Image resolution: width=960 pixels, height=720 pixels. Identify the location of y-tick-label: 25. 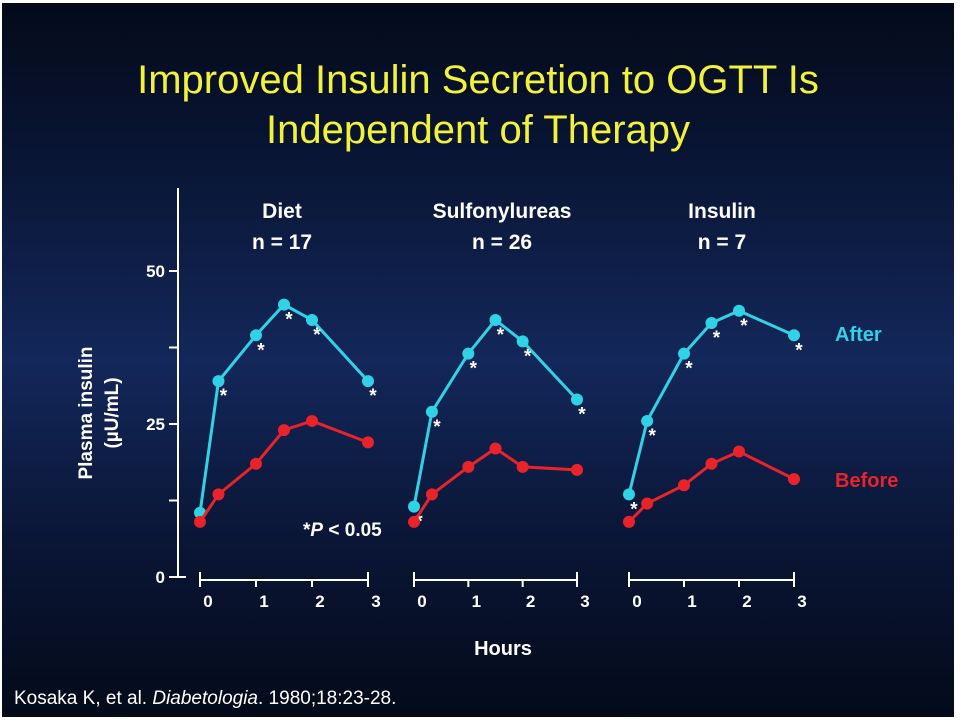
(155, 424).